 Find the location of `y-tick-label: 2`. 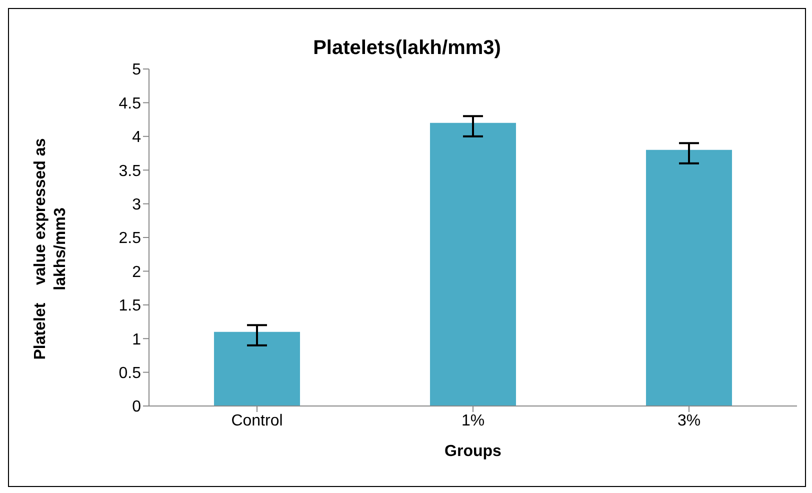

y-tick-label: 2 is located at coordinates (137, 272).